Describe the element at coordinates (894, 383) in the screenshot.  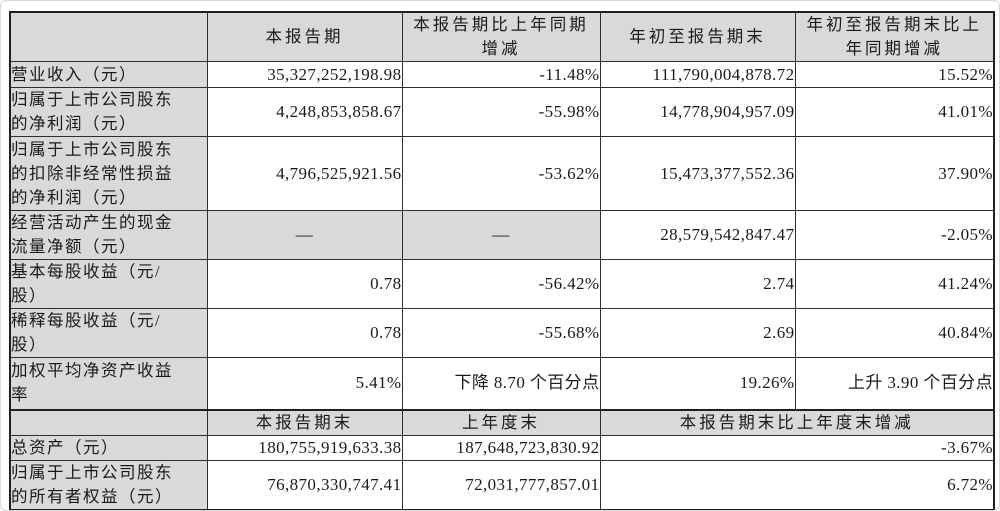
I see `value-cell: 上升 3.90 个百分点` at that location.